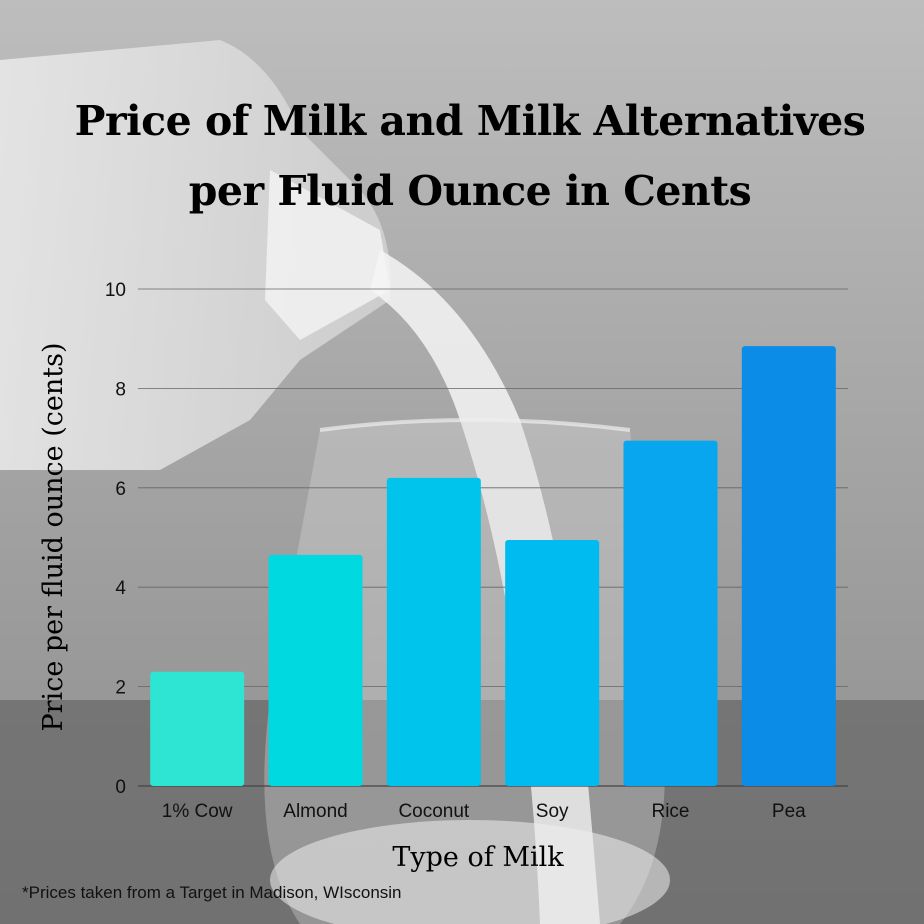  What do you see at coordinates (120, 389) in the screenshot?
I see `y-tick-label: 8` at bounding box center [120, 389].